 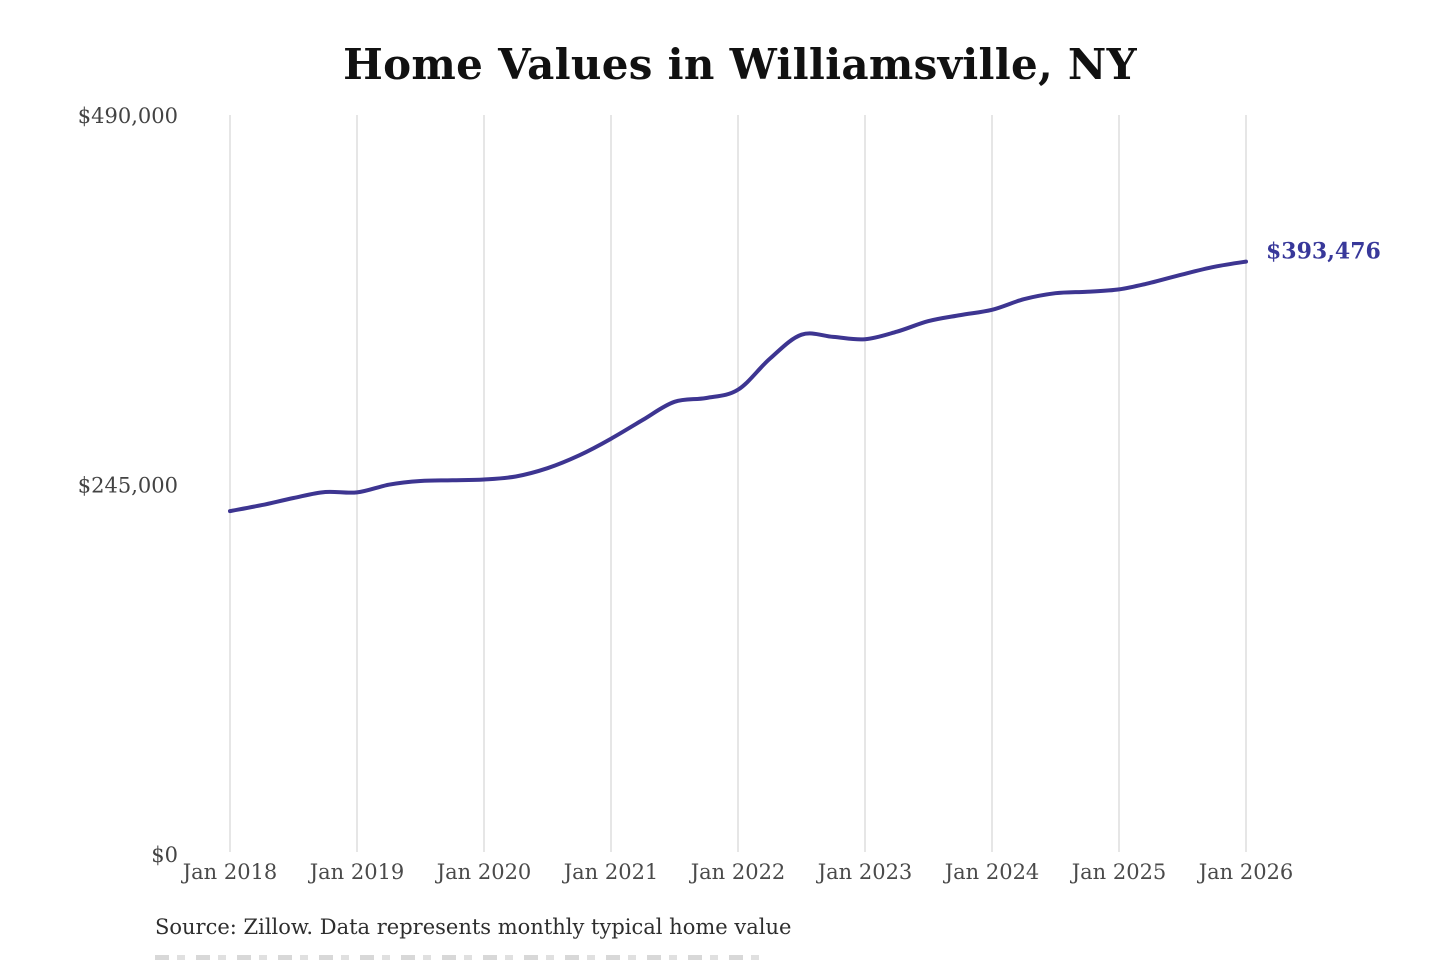 I want to click on y-axis-labels: $0 $245,000 $490,000, so click(x=128, y=485).